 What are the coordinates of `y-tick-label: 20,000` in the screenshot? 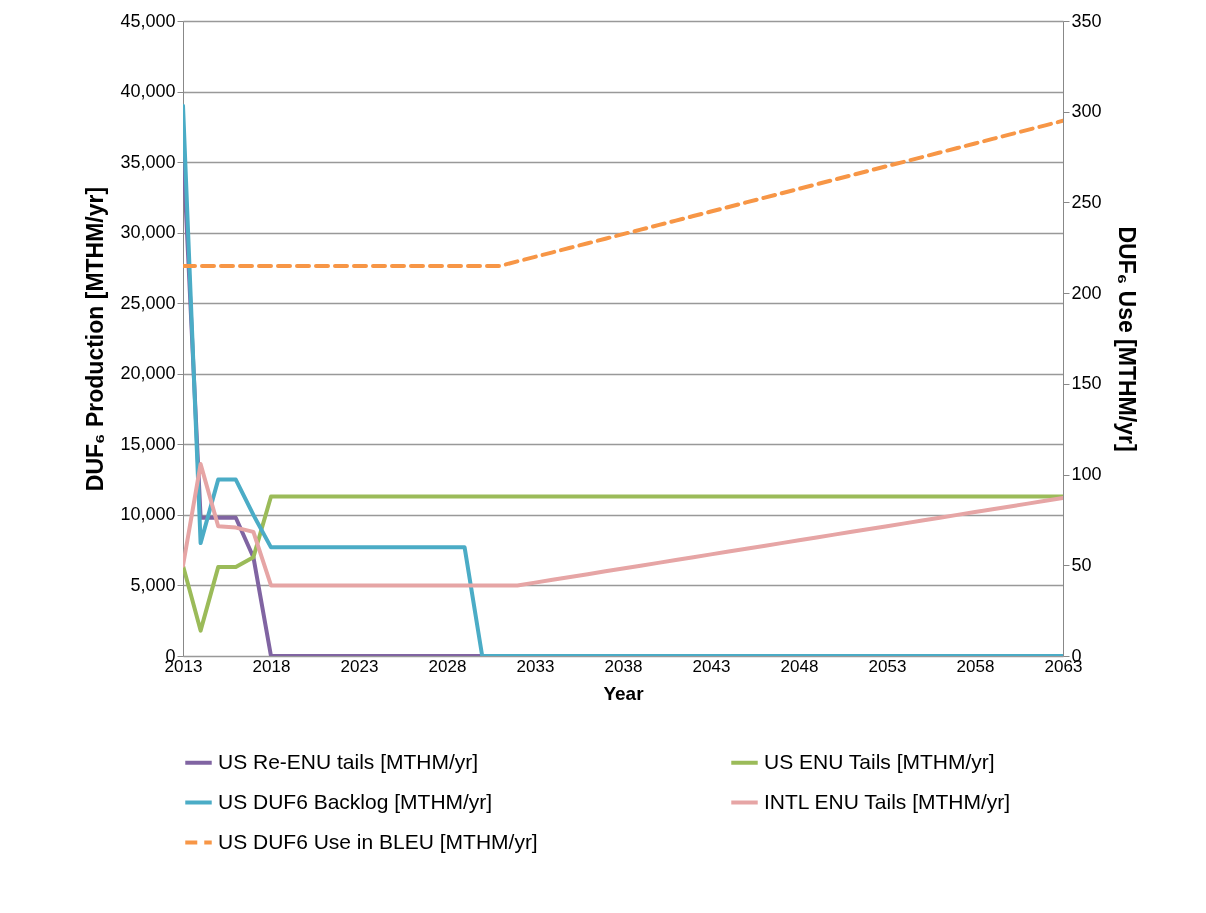 It's located at (148, 373).